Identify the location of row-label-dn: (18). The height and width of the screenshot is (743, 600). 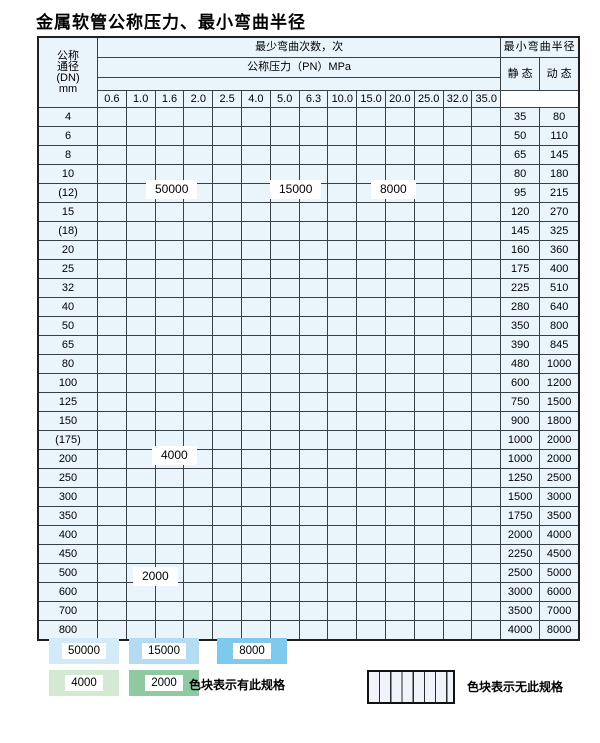
(67, 231).